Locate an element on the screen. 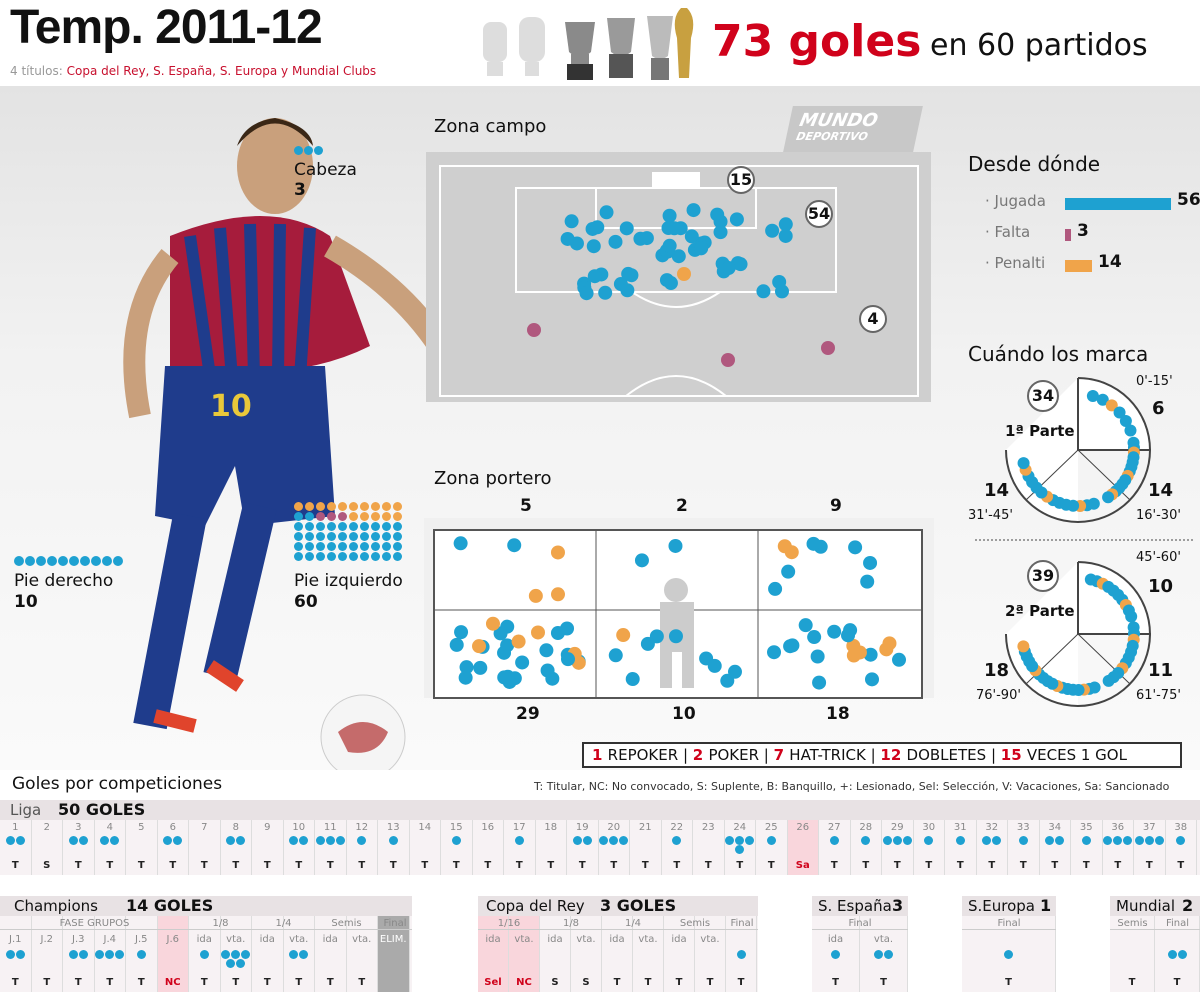 The image size is (1200, 995). match-cell: 15 T is located at coordinates (457, 847).